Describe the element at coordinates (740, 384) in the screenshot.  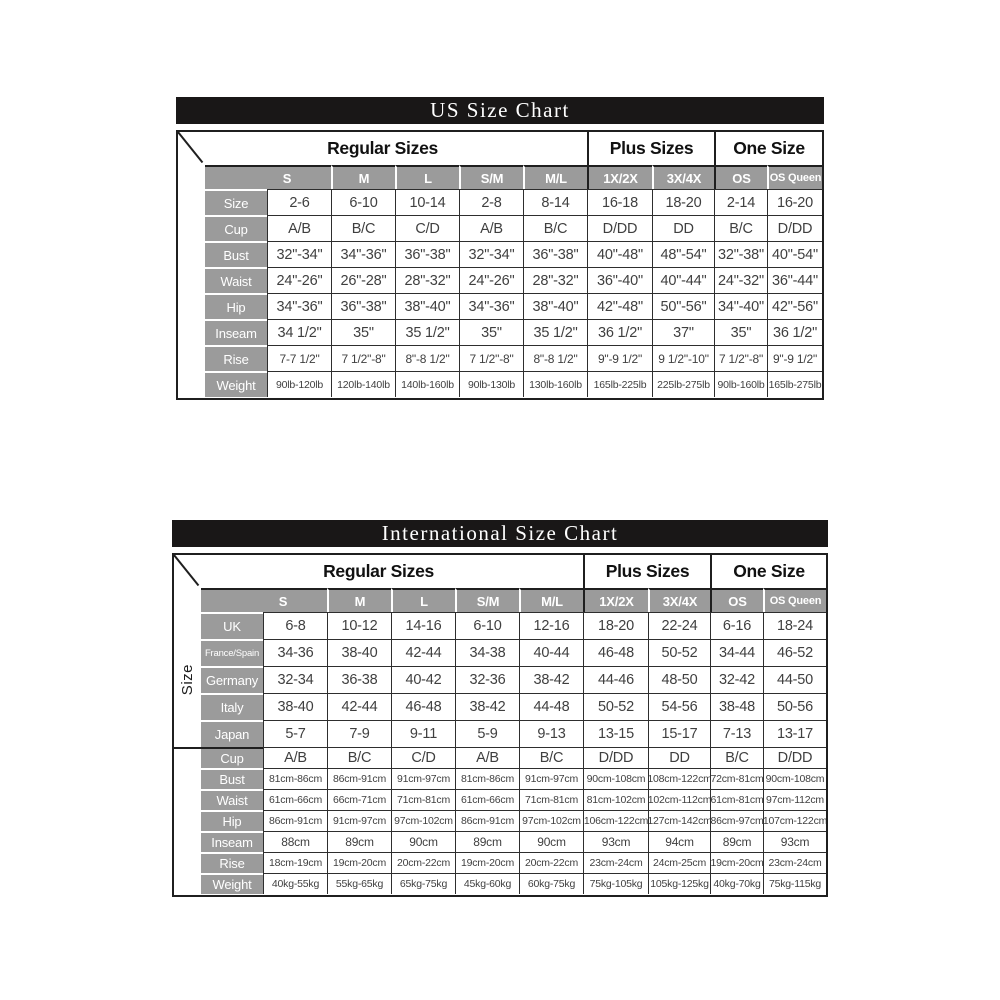
I see `cell-Weight-8: 90lb-160lb` at that location.